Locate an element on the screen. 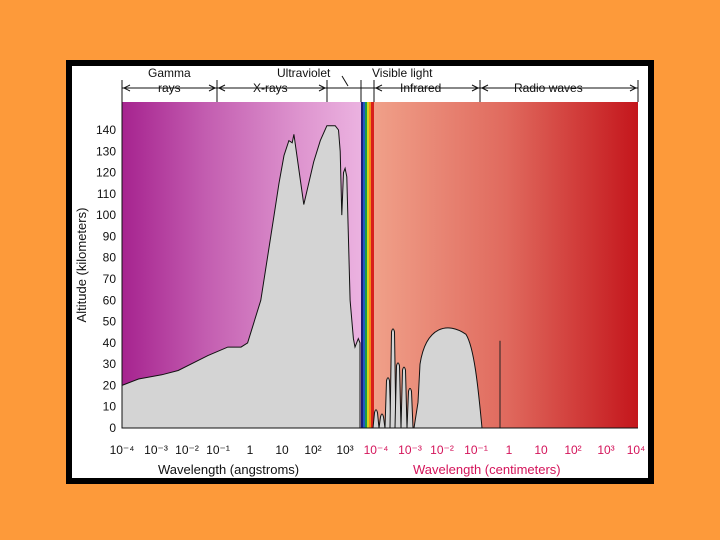  x-tick-label-angstrom: 10³ is located at coordinates (344, 450).